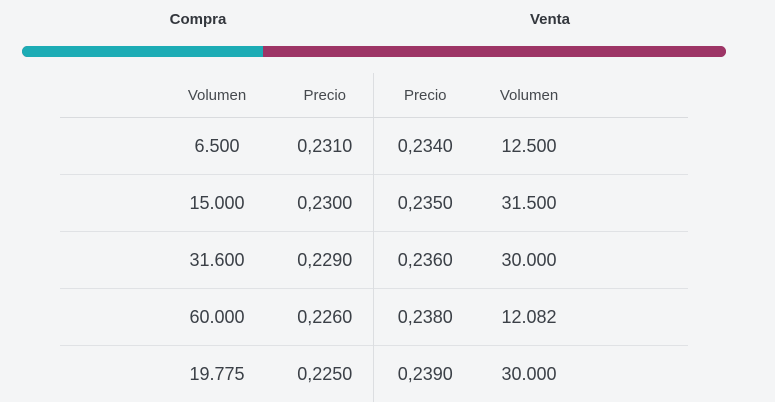 The image size is (775, 402). I want to click on compra-precio-cell: 0,2310, so click(325, 145).